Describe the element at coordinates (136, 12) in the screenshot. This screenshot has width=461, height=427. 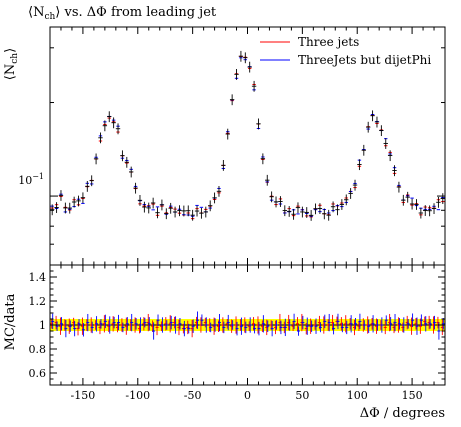
I see `title-rest: ⟩ vs. ΔΦ from leading jet` at that location.